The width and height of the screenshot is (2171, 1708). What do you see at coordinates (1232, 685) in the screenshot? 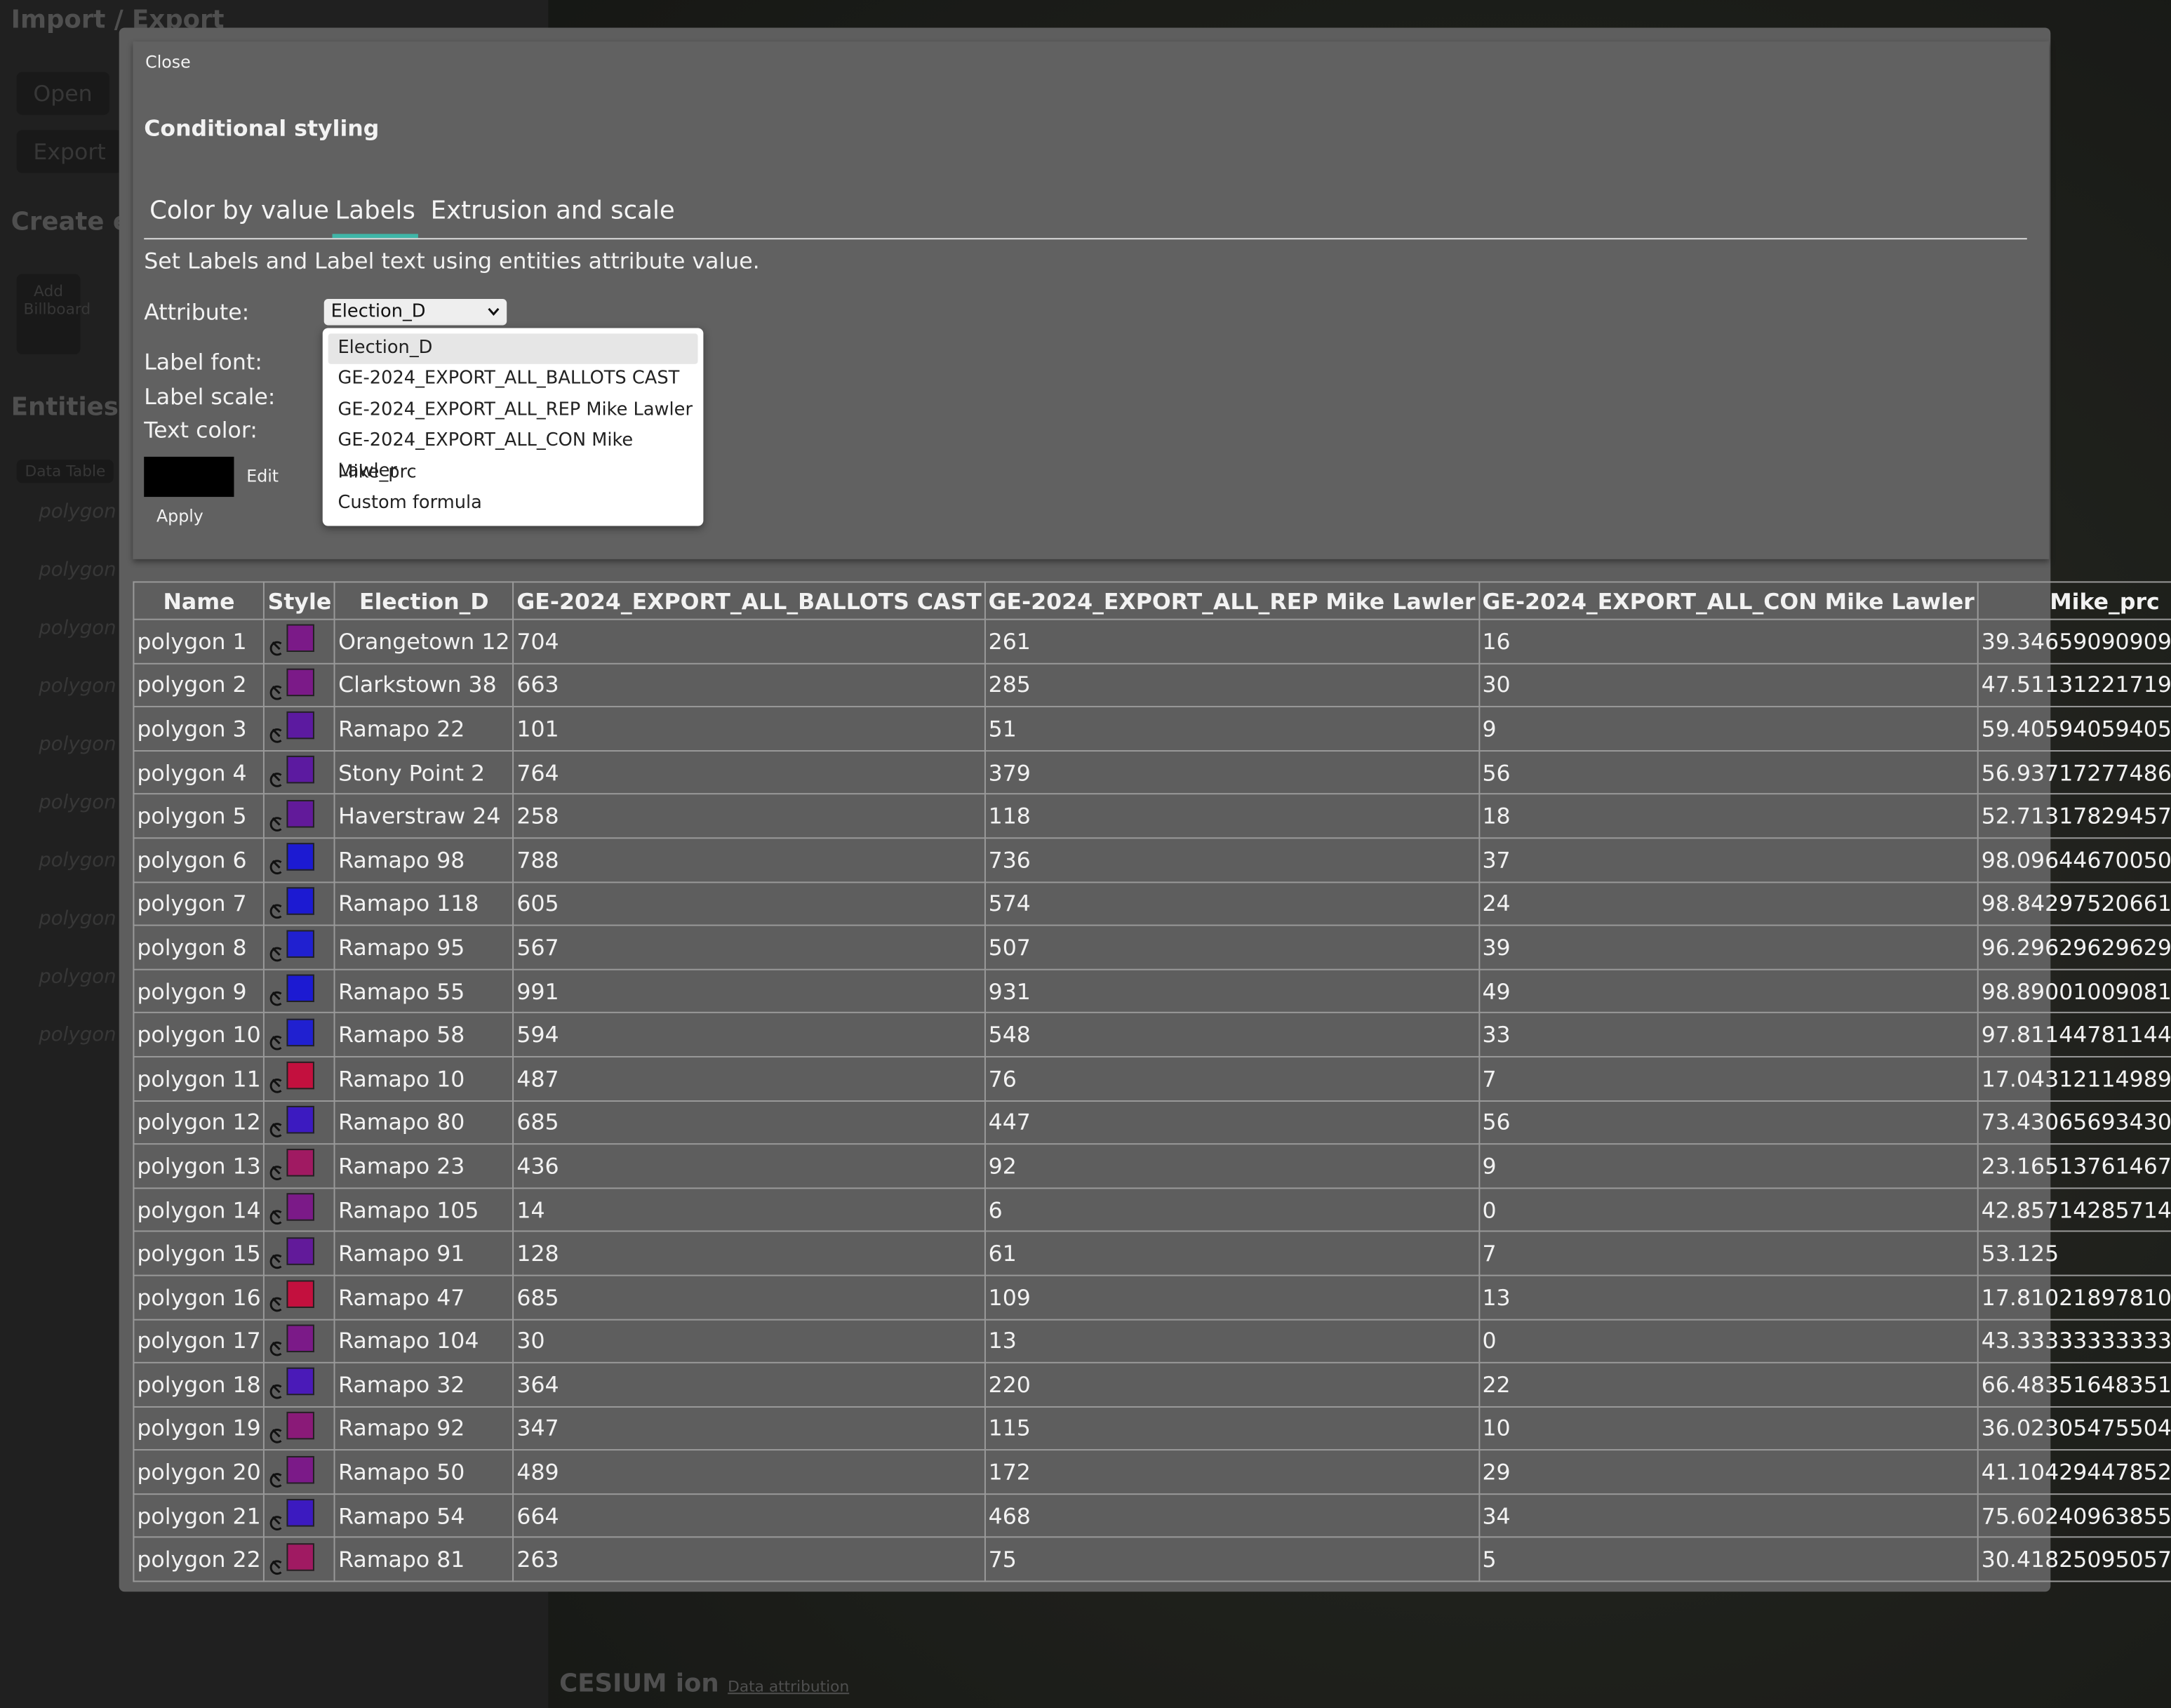
I see `cell: 285` at bounding box center [1232, 685].